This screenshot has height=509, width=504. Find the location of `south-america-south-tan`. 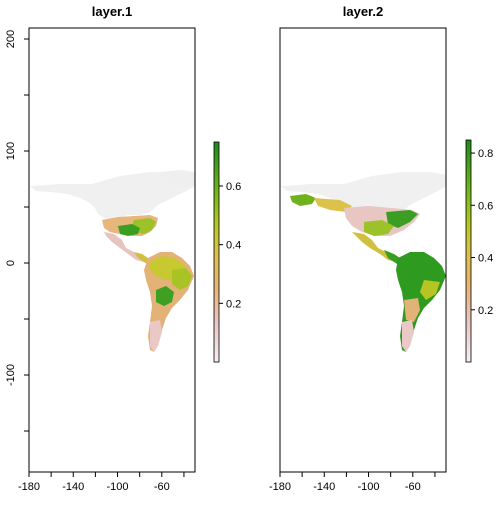

south-america-south-tan is located at coordinates (412, 310).